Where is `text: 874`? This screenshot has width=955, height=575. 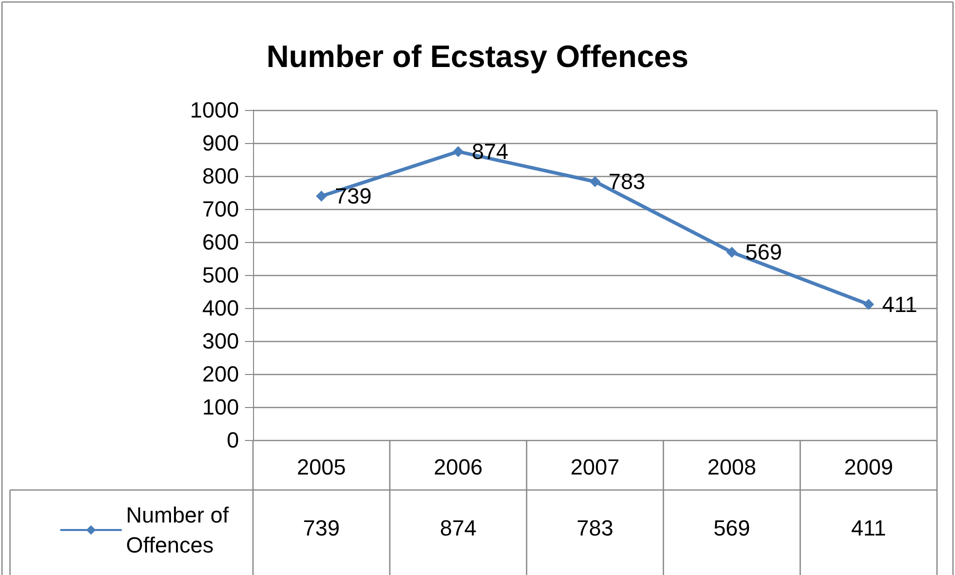 text: 874 is located at coordinates (490, 151).